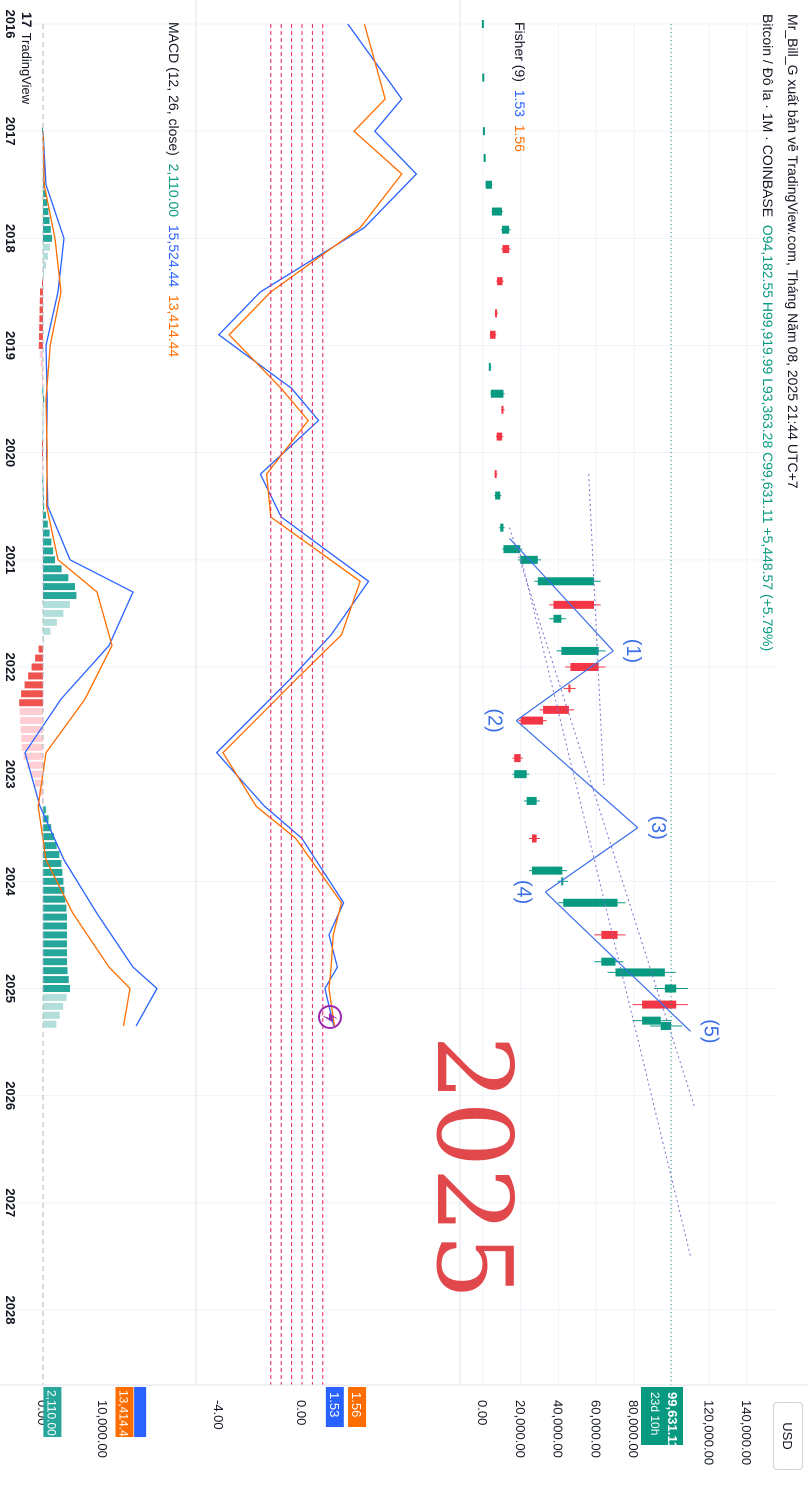 This screenshot has width=808, height=1506. Describe the element at coordinates (655, 1413) in the screenshot. I see `countdown-text: 23d 10h` at that location.